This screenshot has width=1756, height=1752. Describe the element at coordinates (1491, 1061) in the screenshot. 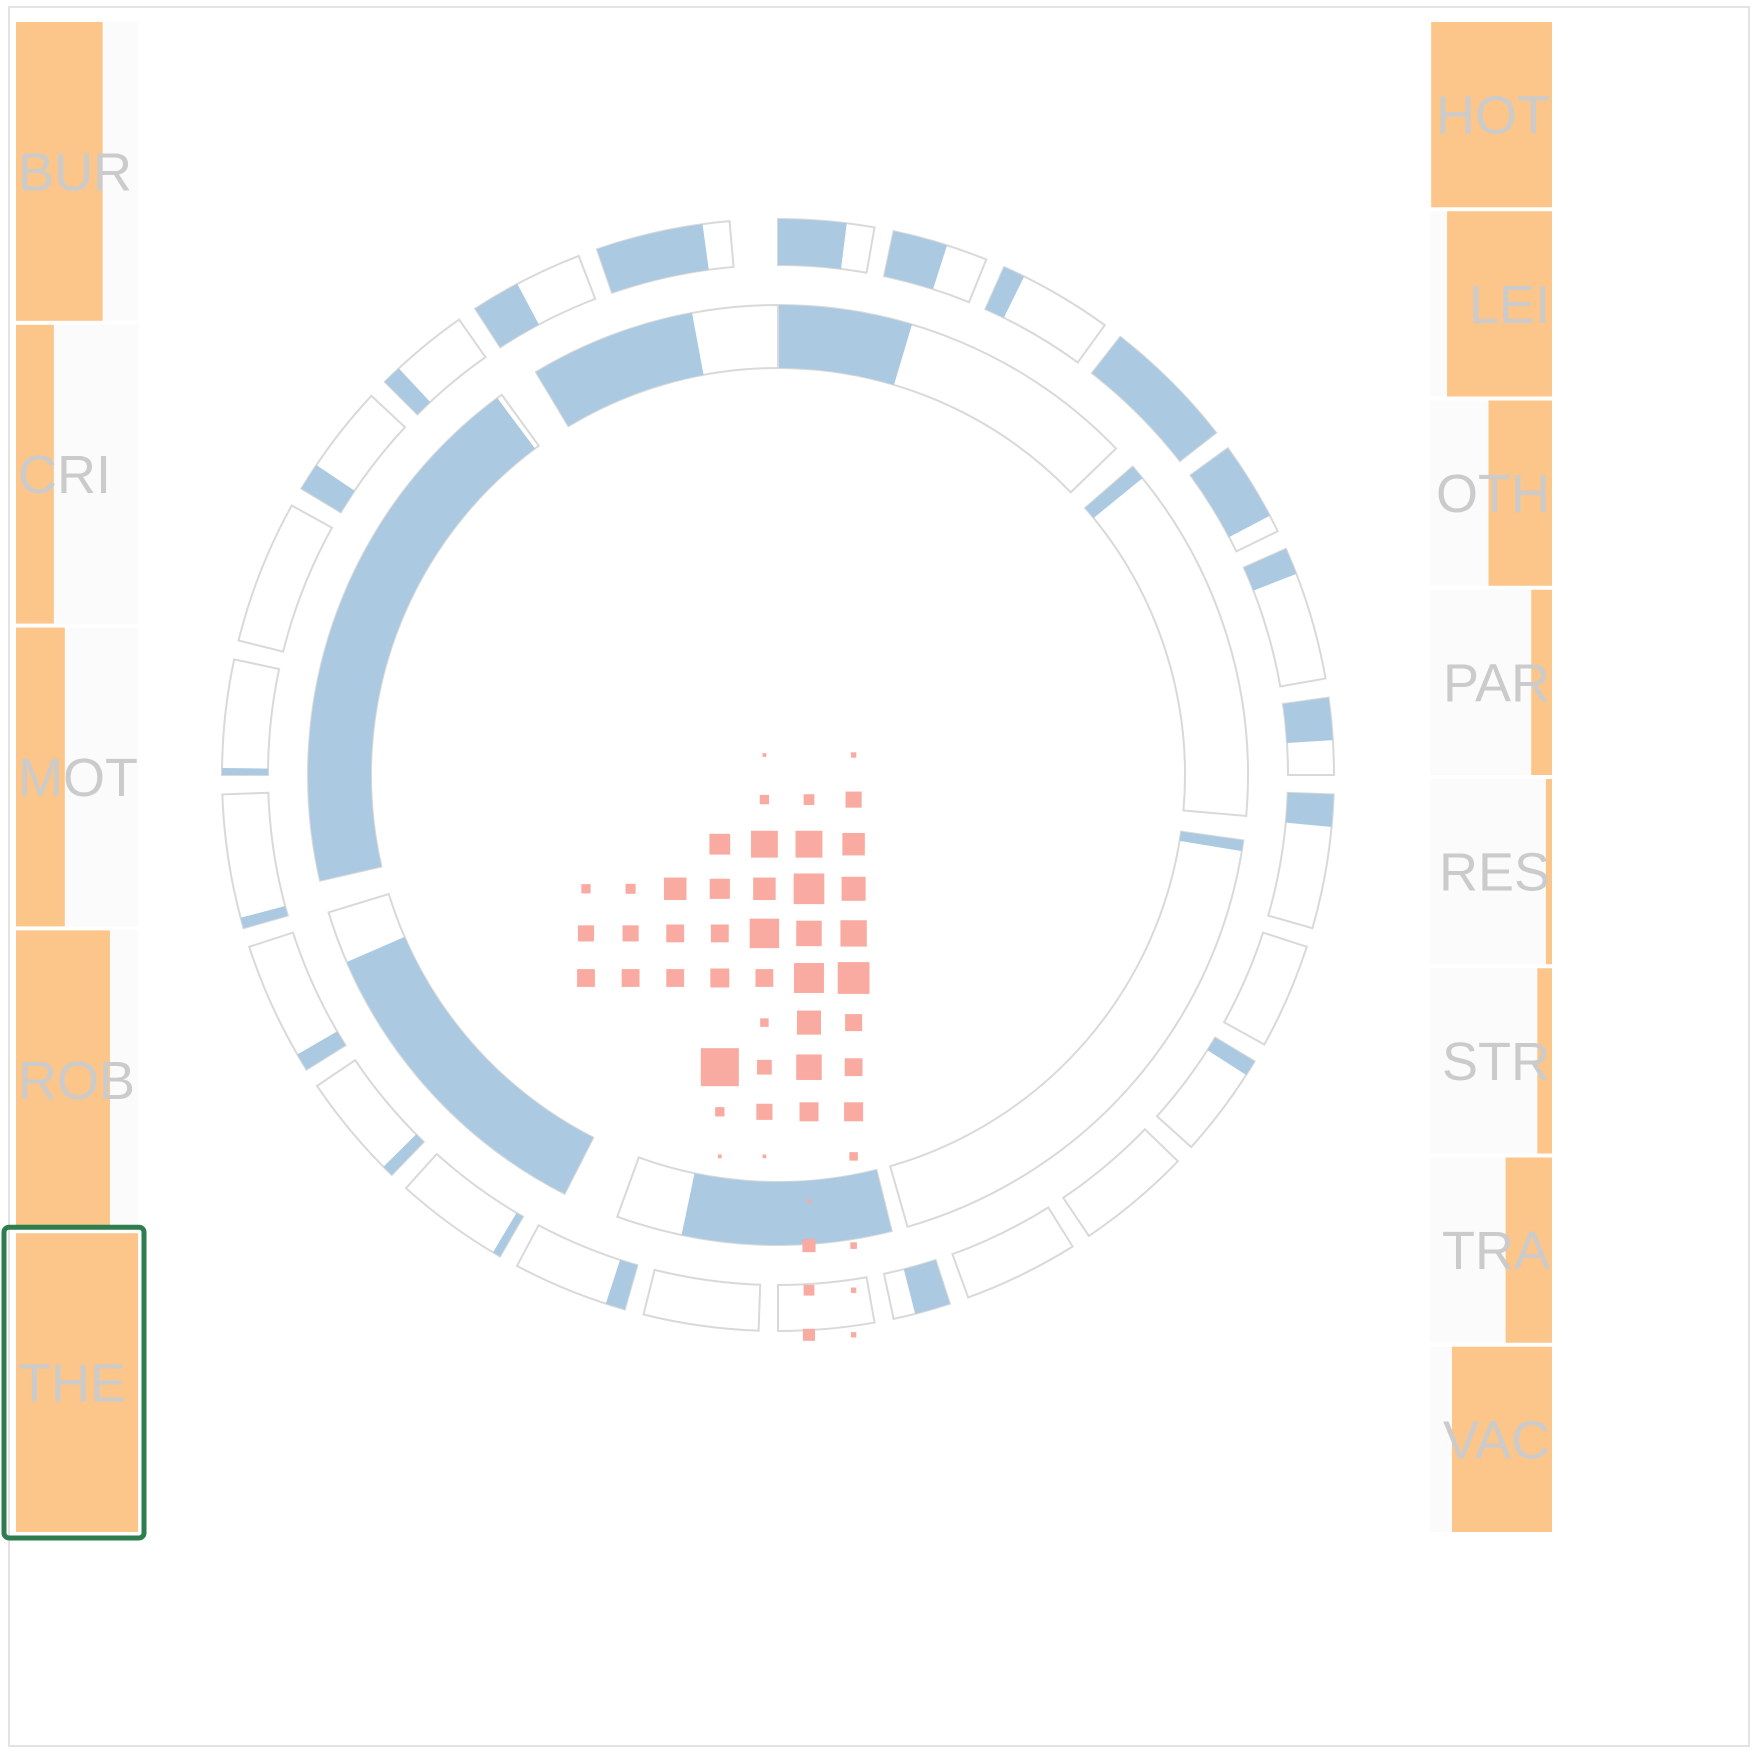

I see `category-track-str` at that location.